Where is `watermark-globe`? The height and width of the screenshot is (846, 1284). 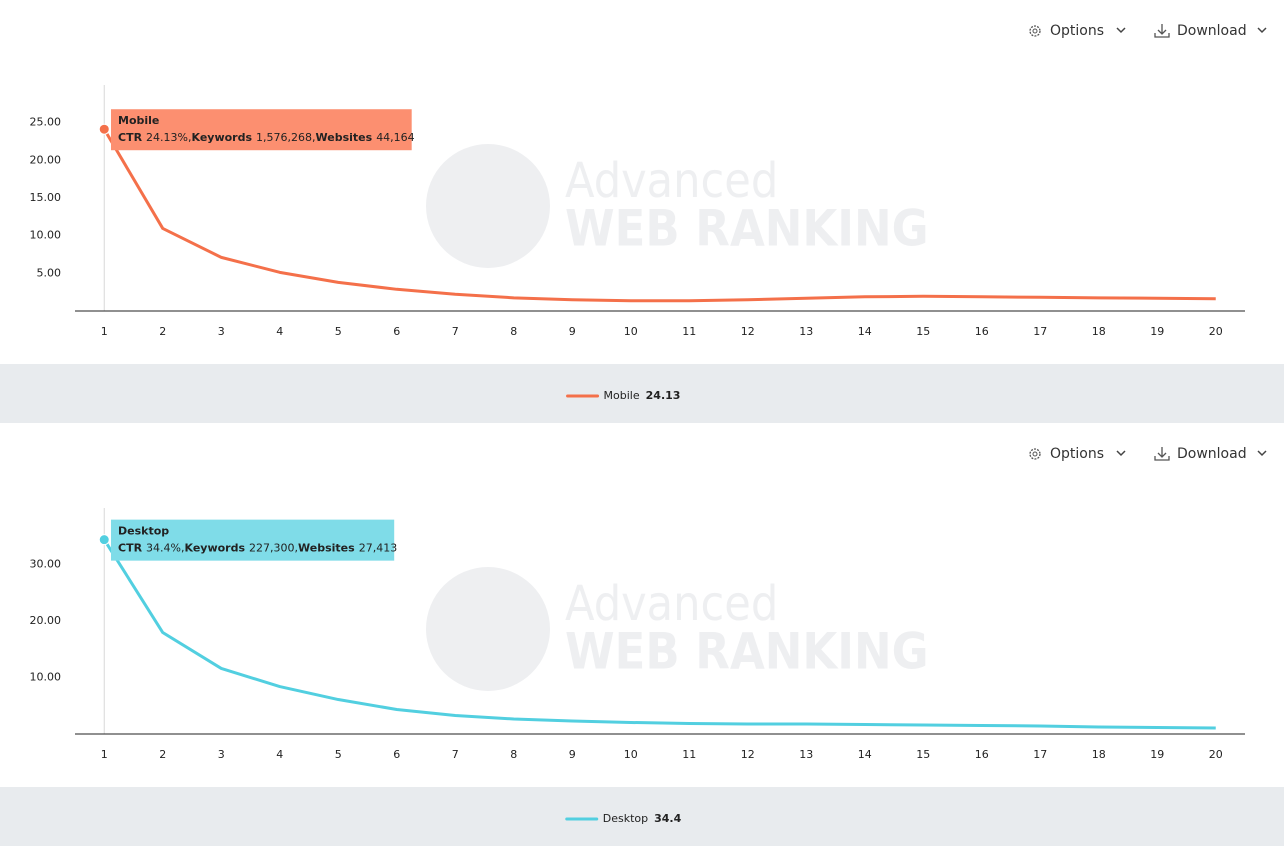
watermark-globe is located at coordinates (488, 629).